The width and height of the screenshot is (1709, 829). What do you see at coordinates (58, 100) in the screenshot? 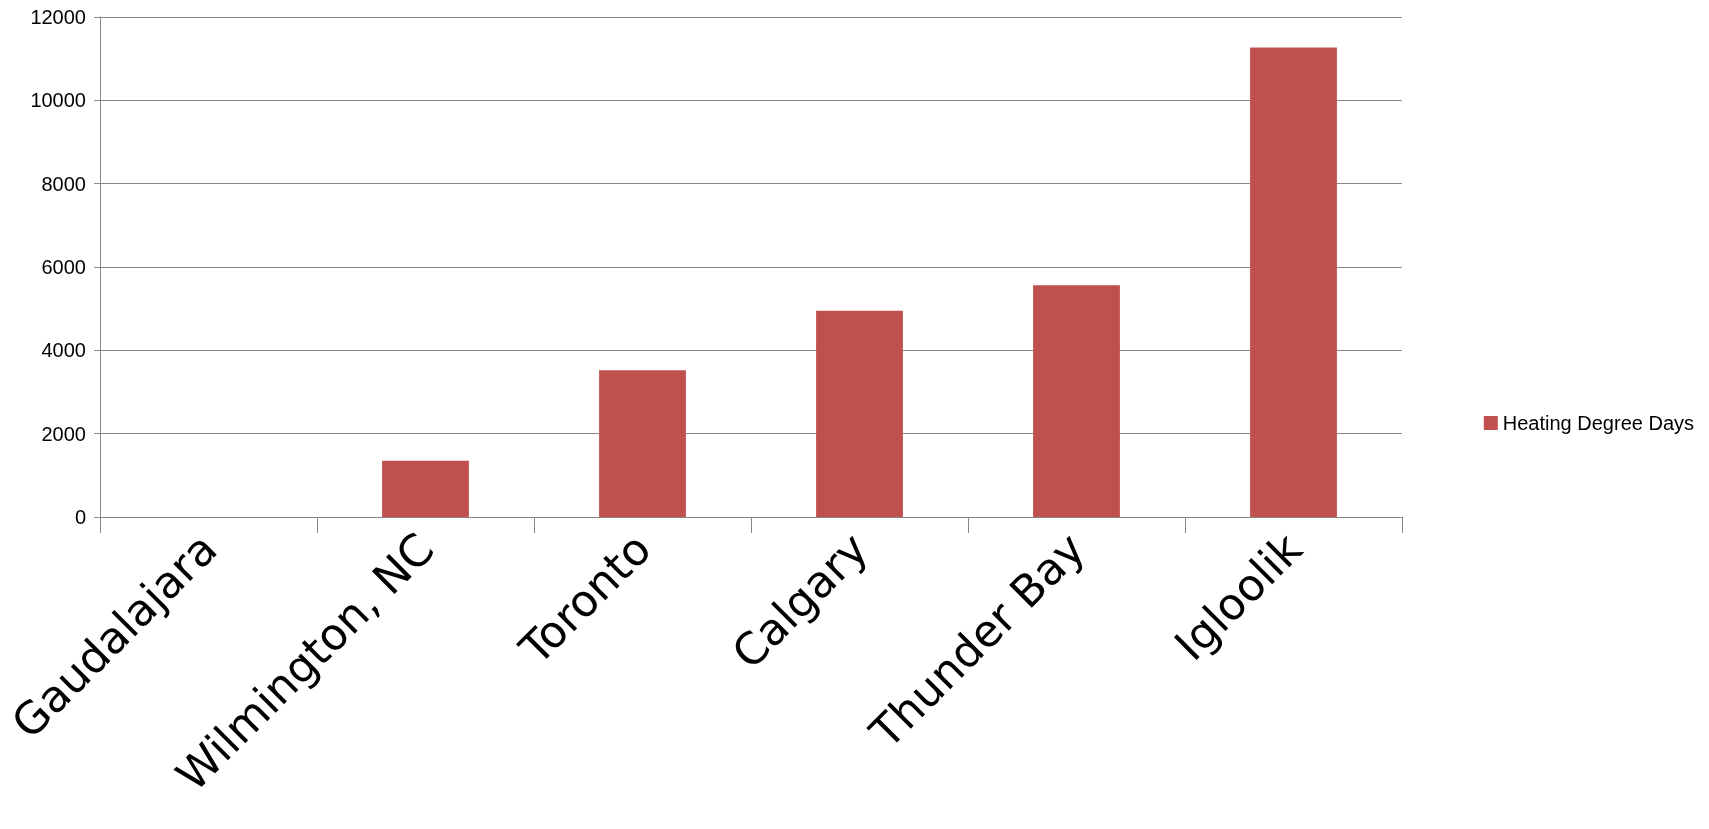
I see `y-tick-label: 10000` at bounding box center [58, 100].